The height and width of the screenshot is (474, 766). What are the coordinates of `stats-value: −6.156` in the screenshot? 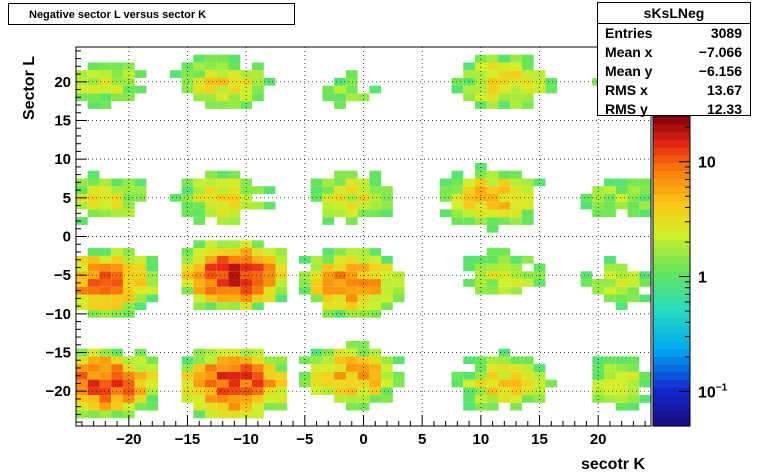 It's located at (720, 71).